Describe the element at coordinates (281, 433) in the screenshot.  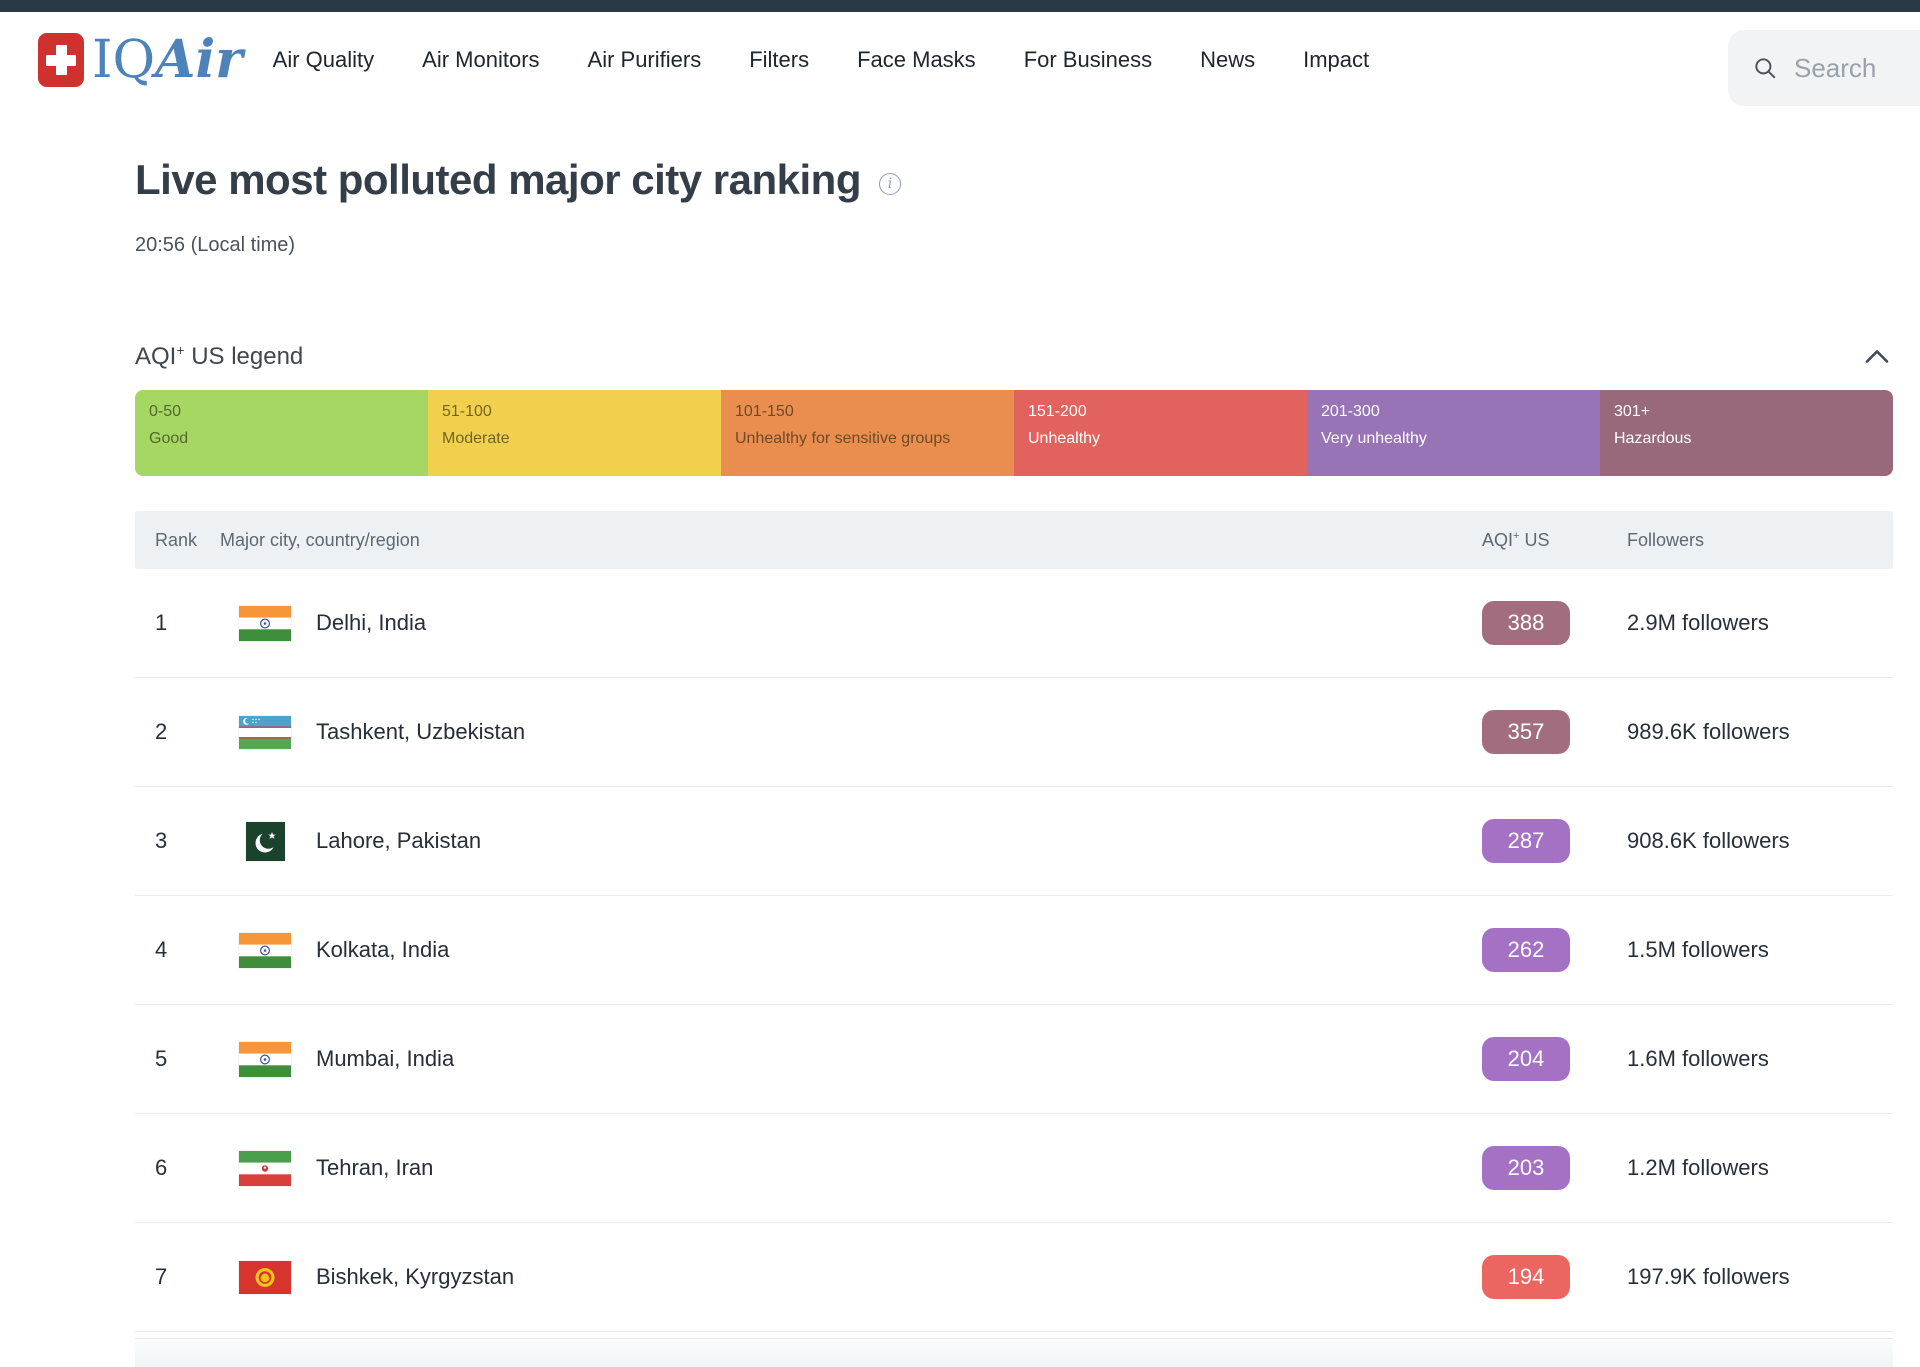
I see `legend-band: 0-50 Good` at that location.